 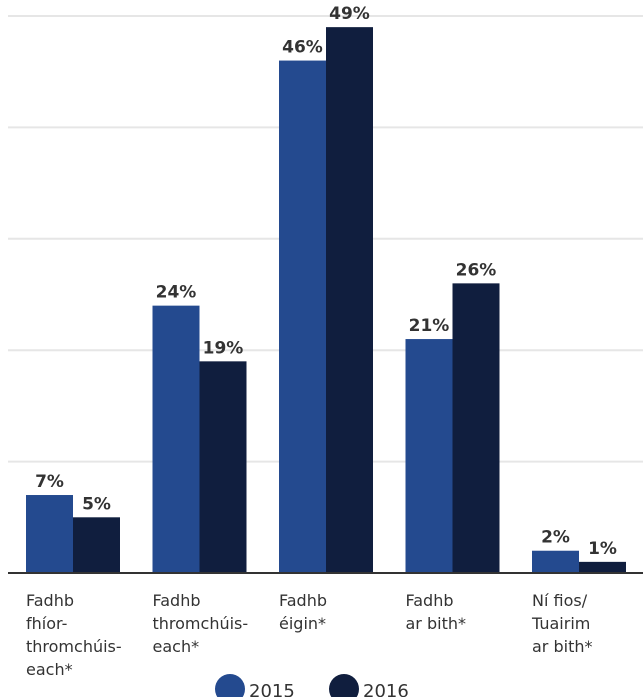 What do you see at coordinates (302, 48) in the screenshot?
I see `data-label: 46%` at bounding box center [302, 48].